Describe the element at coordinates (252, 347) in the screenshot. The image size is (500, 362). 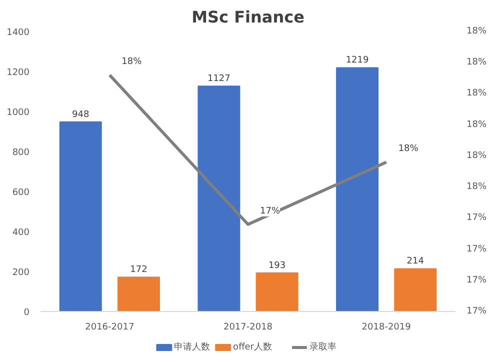
I see `legend-label: offer人数` at that location.